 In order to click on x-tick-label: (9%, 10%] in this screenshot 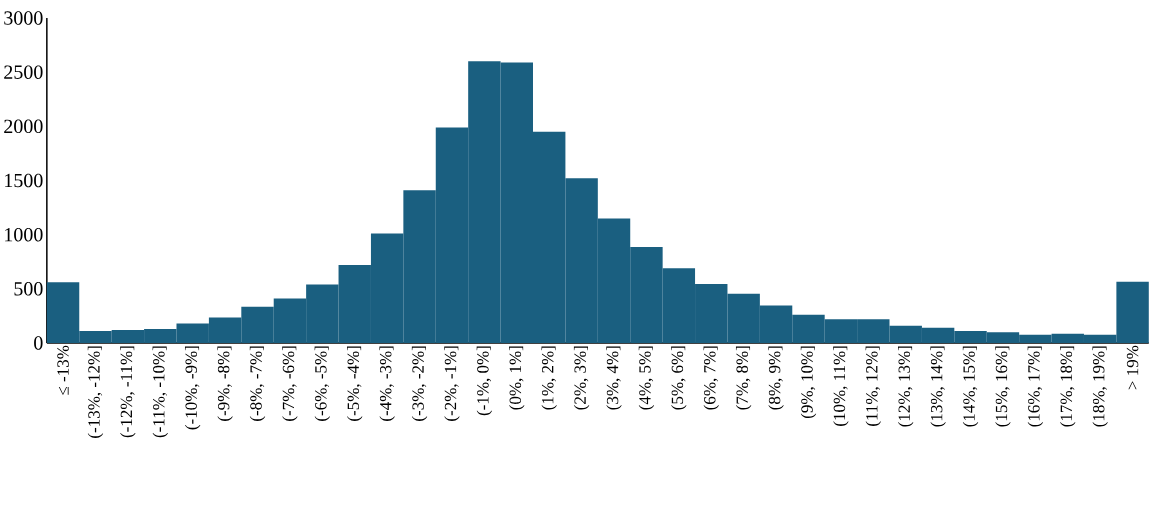, I will do `click(808, 382)`.